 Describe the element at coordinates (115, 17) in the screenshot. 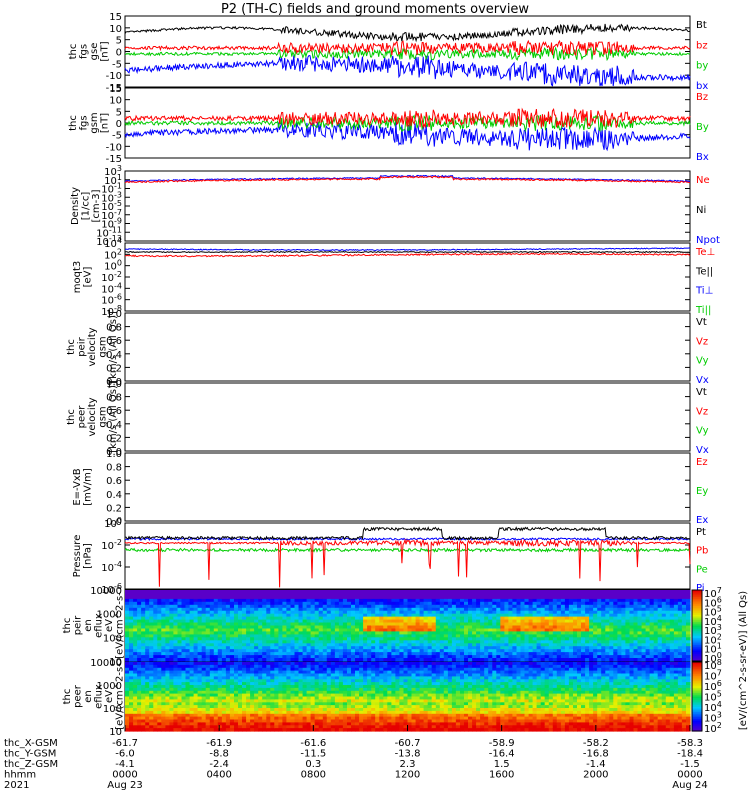

I see `ytick-label: 15` at that location.